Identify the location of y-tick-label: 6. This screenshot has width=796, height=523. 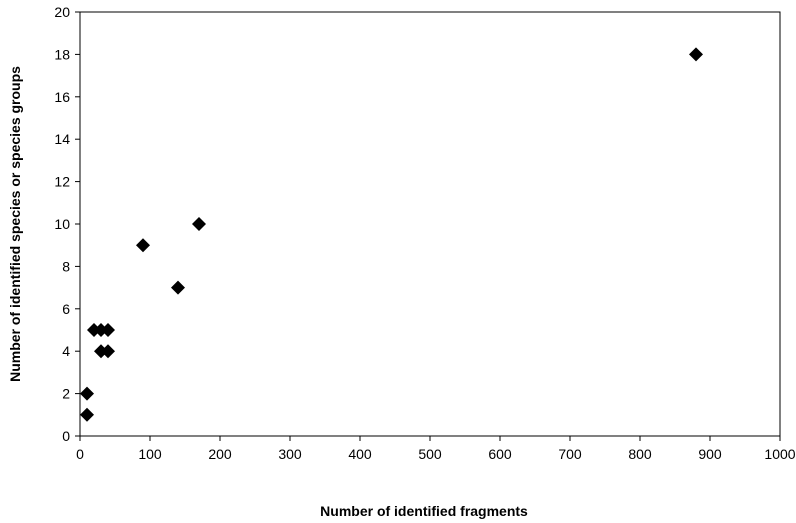
(66, 309).